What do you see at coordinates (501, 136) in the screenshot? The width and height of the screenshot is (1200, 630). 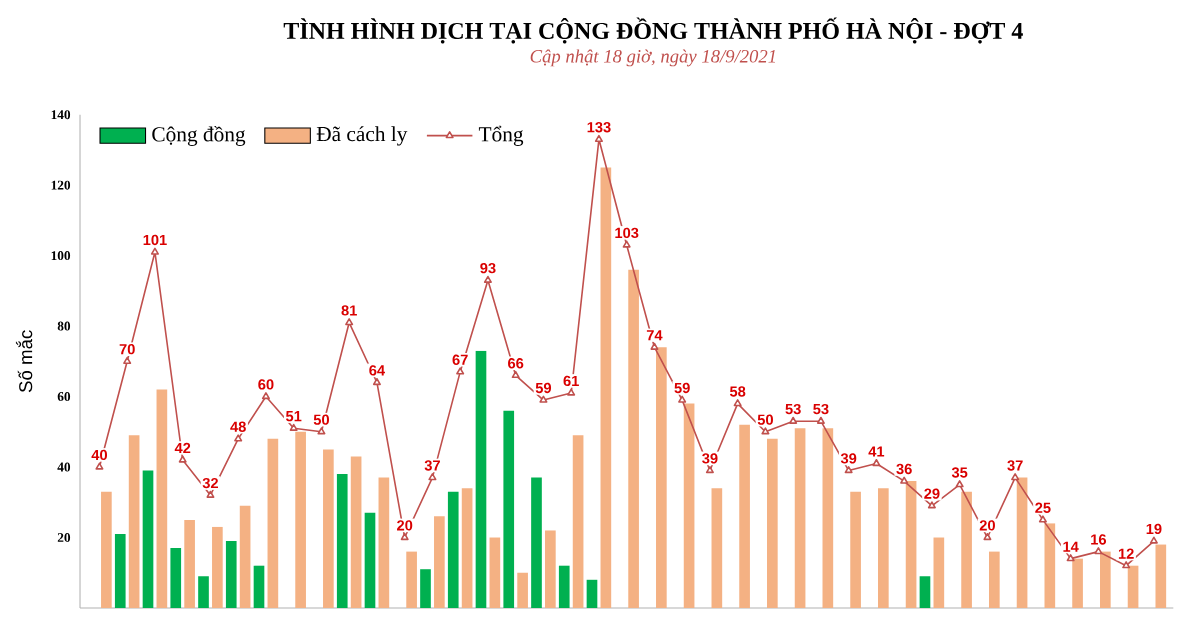 I see `legend-label: Tổng` at bounding box center [501, 136].